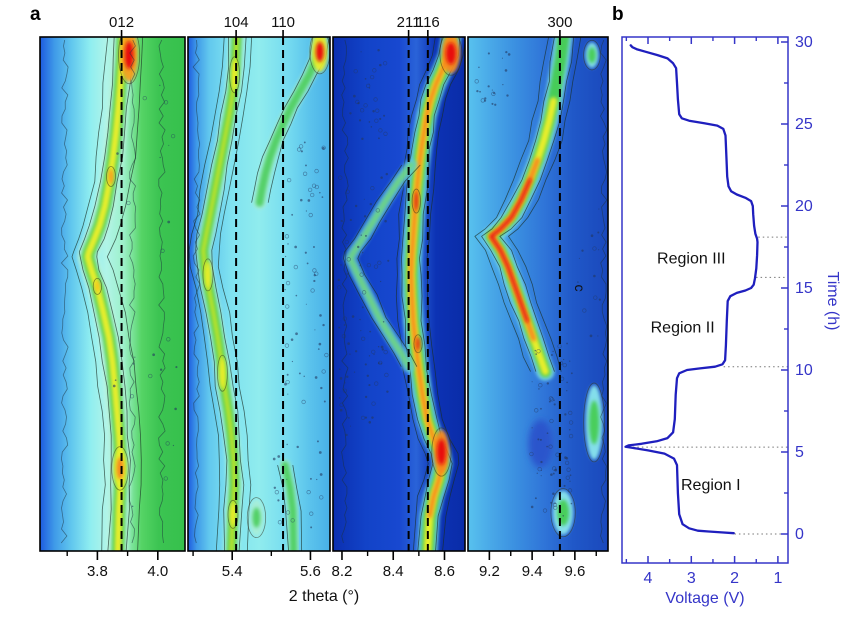 This screenshot has width=859, height=629. What do you see at coordinates (510, 250) in the screenshot?
I see `intensity-ridge` at bounding box center [510, 250].